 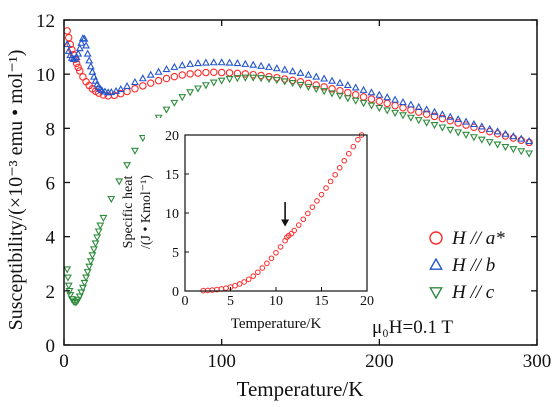 What do you see at coordinates (285, 214) in the screenshot?
I see `transition-arrow` at bounding box center [285, 214].